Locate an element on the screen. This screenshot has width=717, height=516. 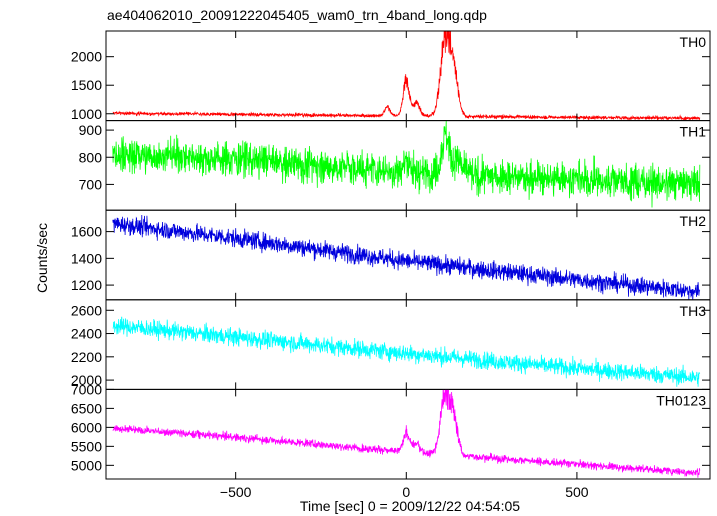
series-line-th2 is located at coordinates (406, 257).